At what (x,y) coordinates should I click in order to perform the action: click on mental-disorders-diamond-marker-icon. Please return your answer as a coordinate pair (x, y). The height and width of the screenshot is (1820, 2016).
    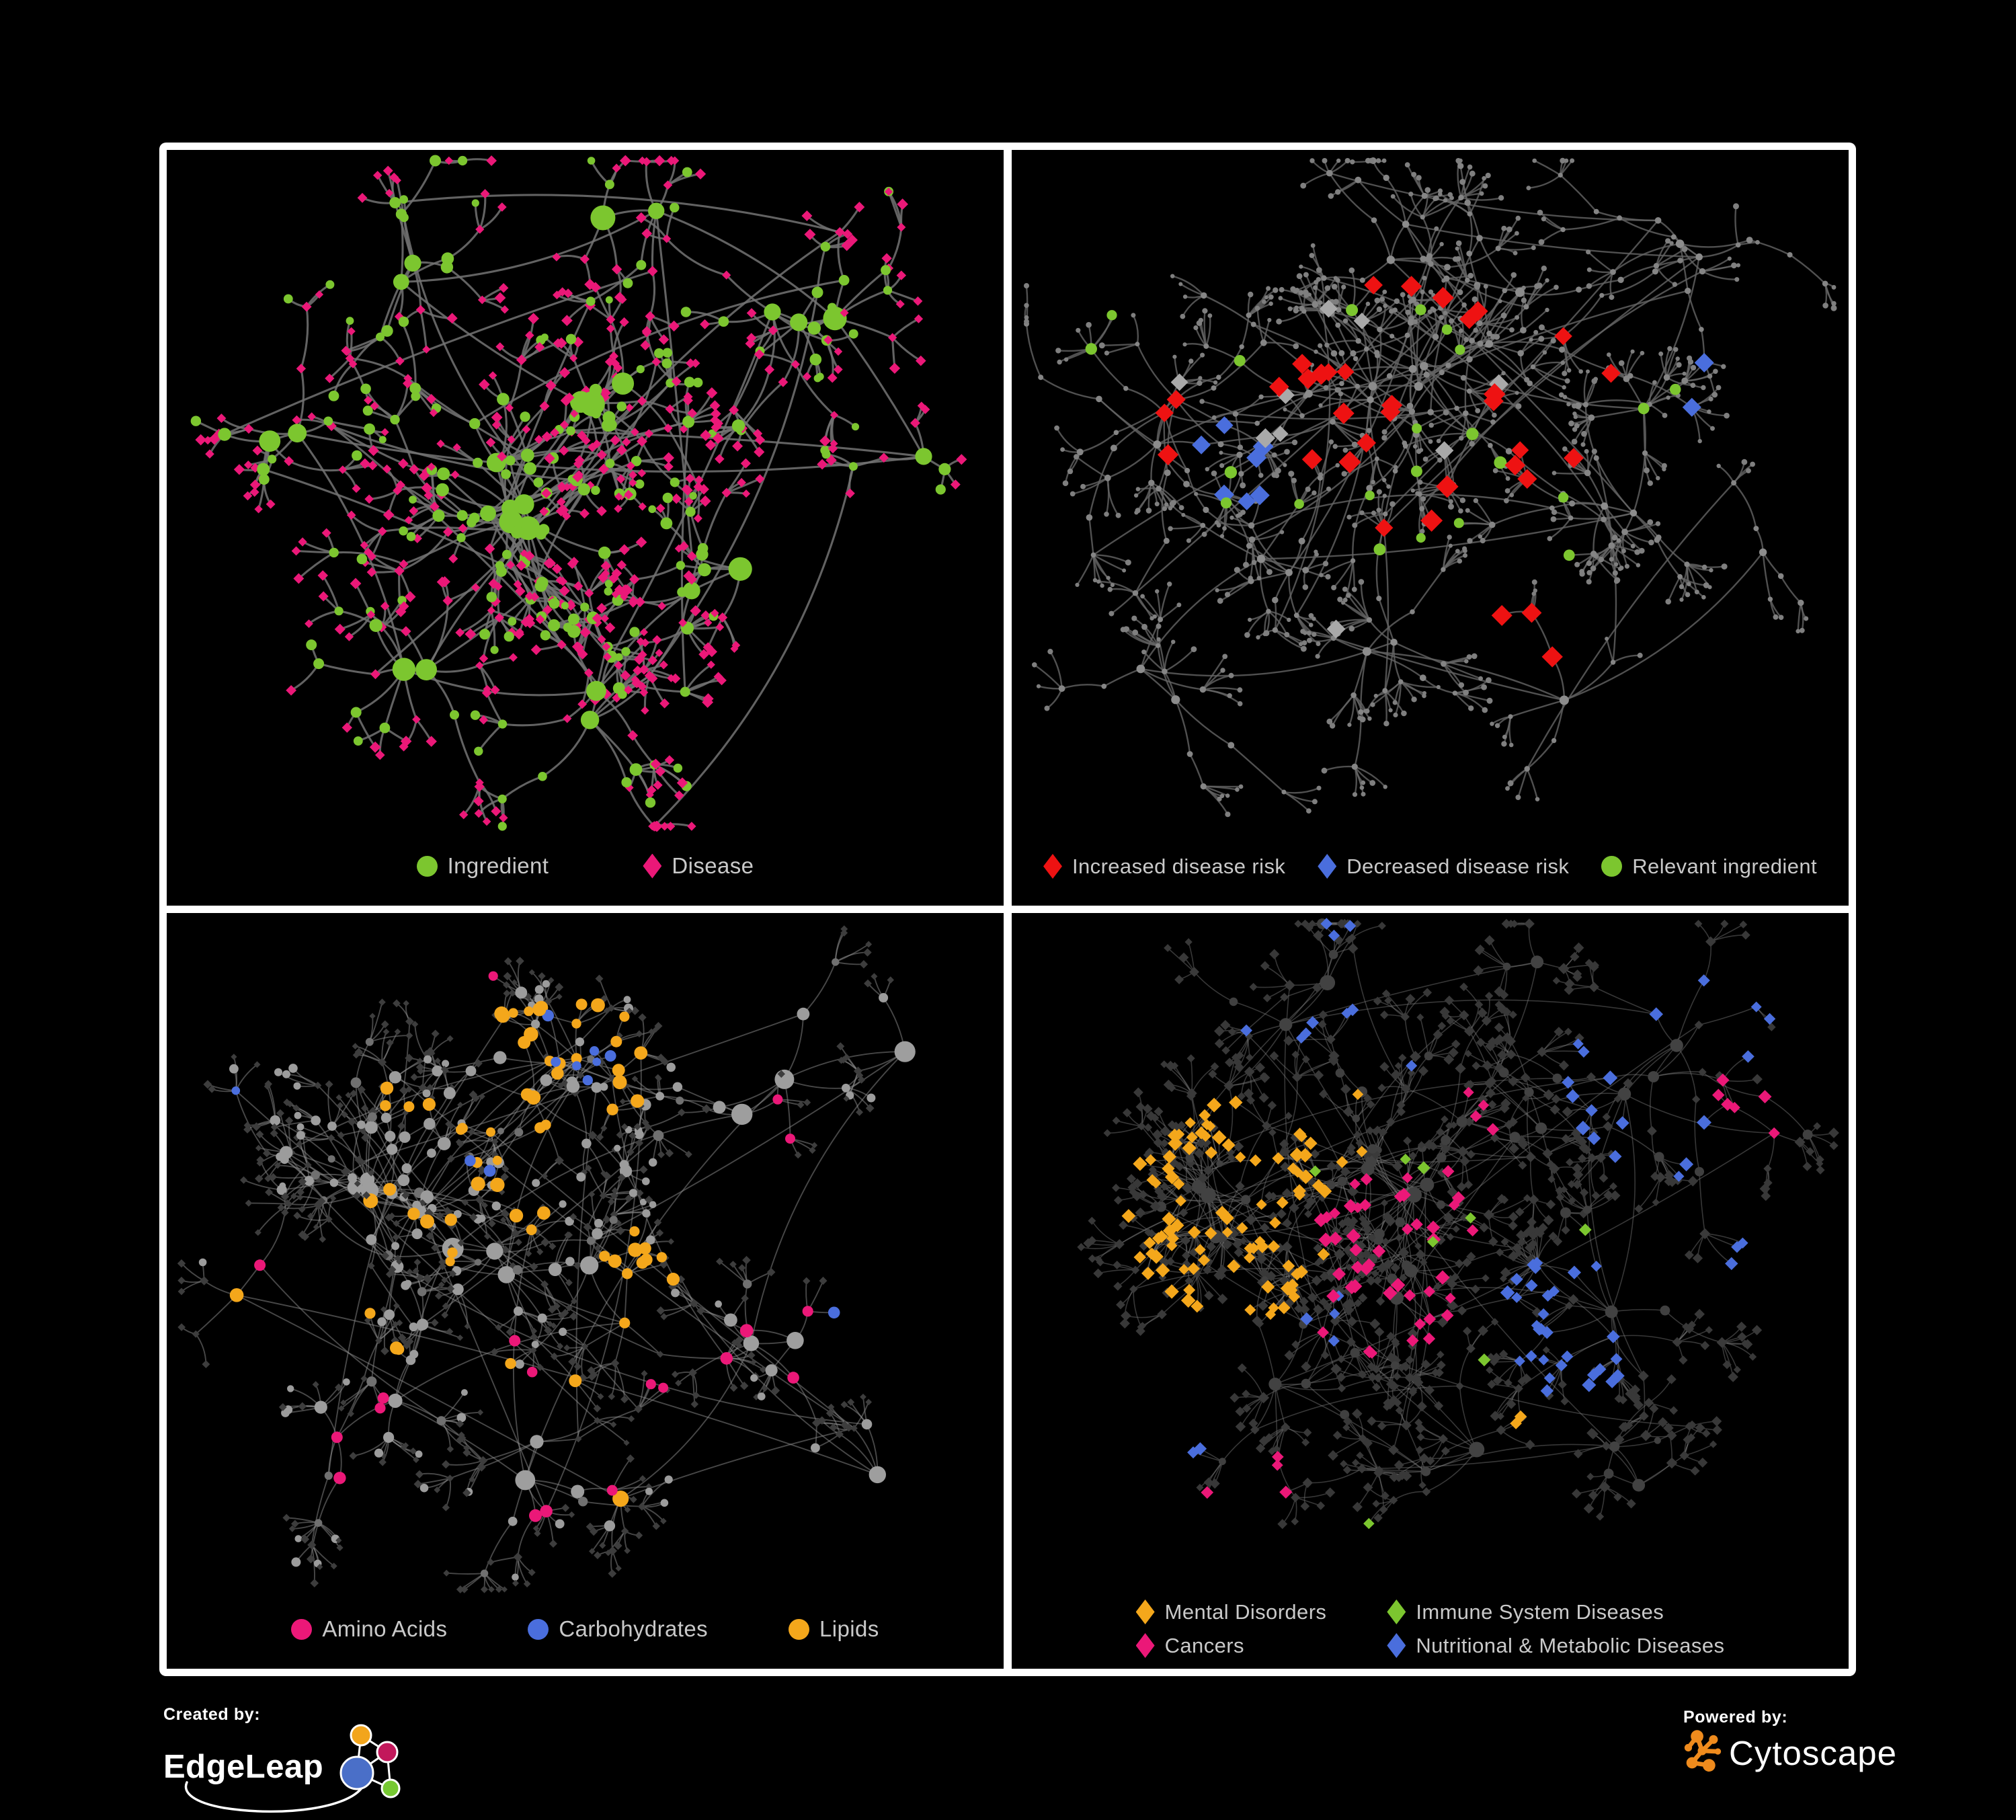
    Looking at the image, I should click on (1145, 1611).